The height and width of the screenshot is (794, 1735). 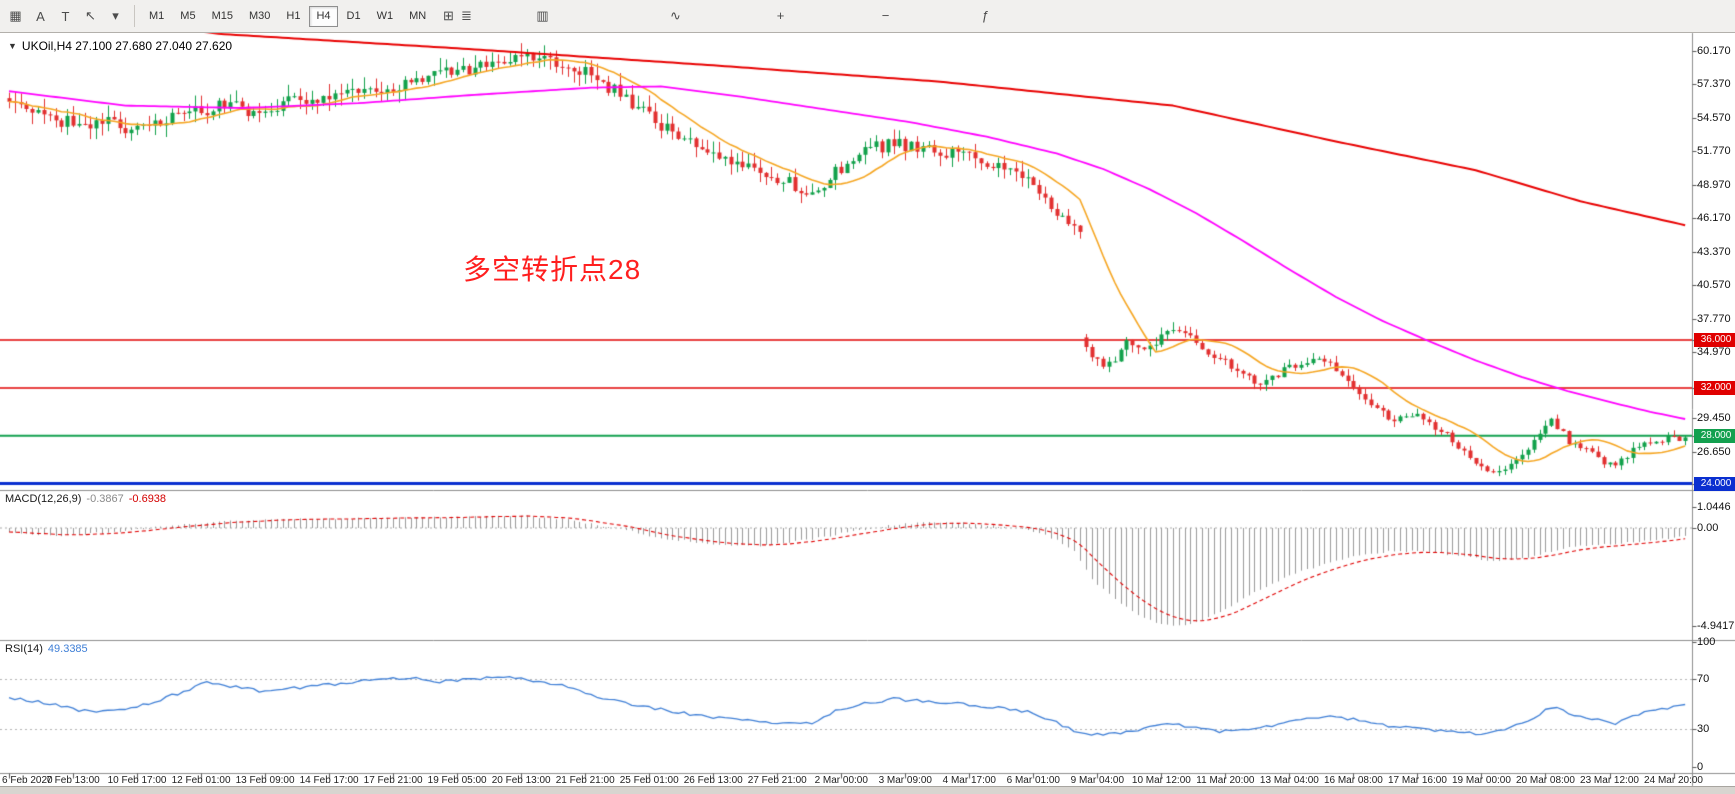 I want to click on timeframe-button-h4: H4, so click(x=323, y=16).